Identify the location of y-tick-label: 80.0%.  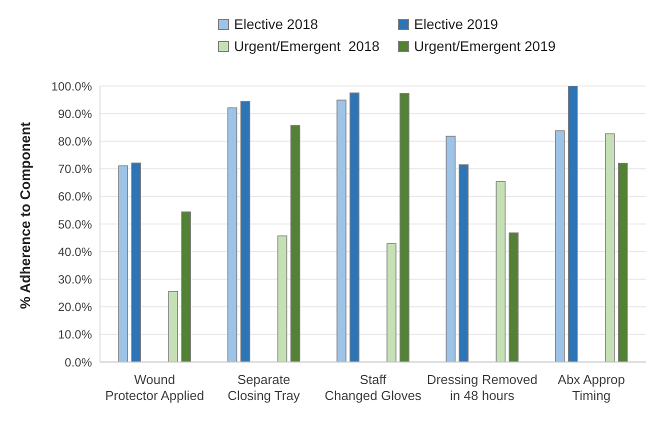
(75, 141).